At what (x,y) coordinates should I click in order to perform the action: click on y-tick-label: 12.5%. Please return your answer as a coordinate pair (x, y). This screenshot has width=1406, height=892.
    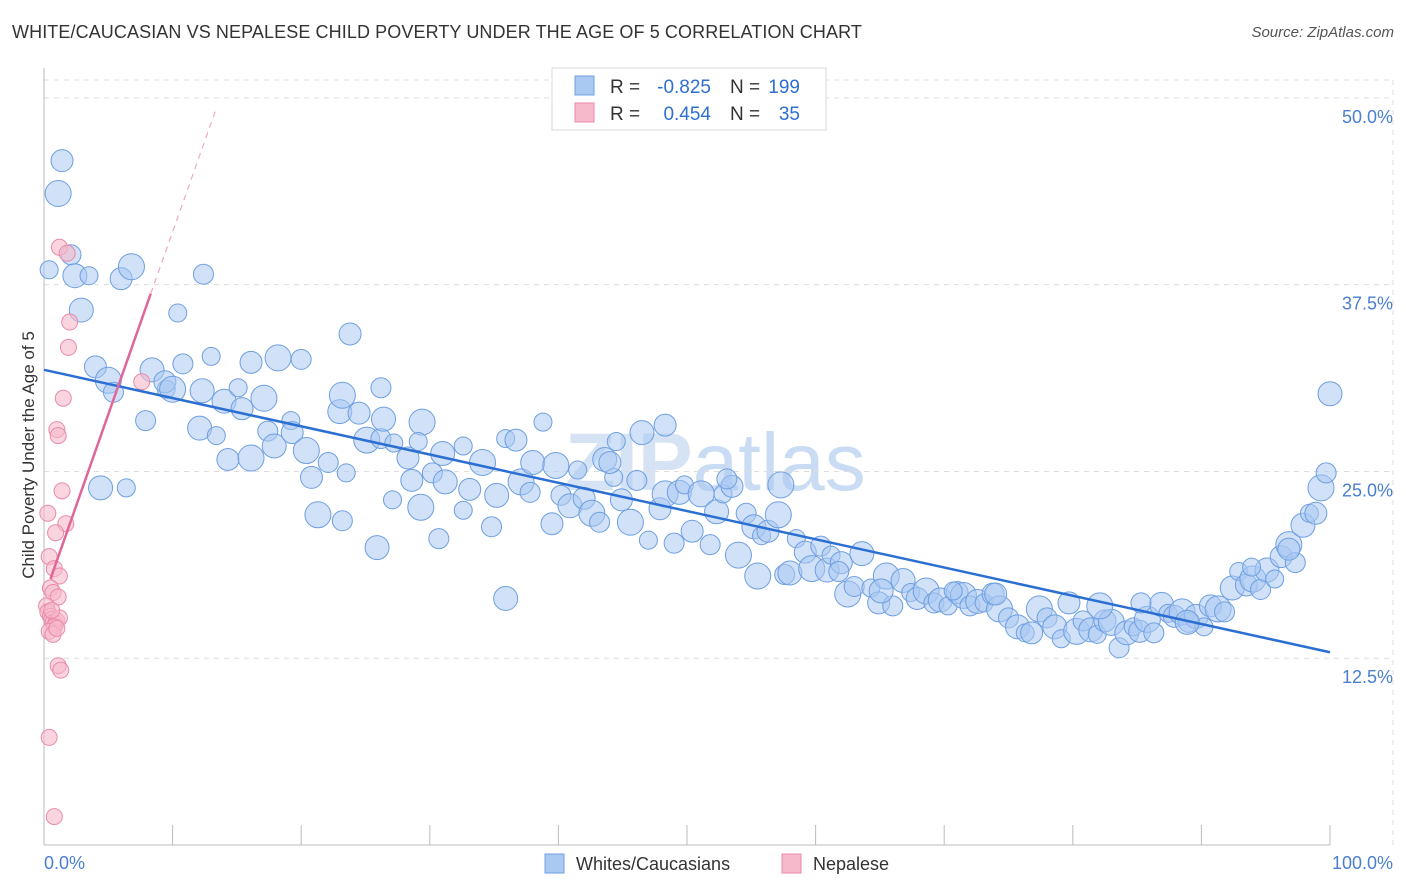
    Looking at the image, I should click on (1367, 677).